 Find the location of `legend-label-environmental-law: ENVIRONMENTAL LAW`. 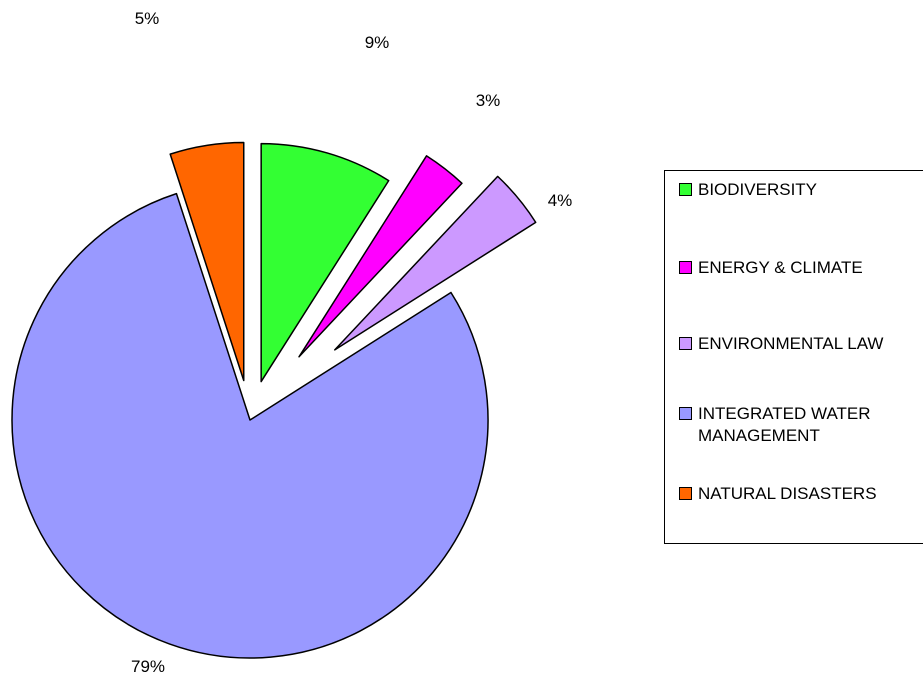

legend-label-environmental-law: ENVIRONMENTAL LAW is located at coordinates (791, 343).